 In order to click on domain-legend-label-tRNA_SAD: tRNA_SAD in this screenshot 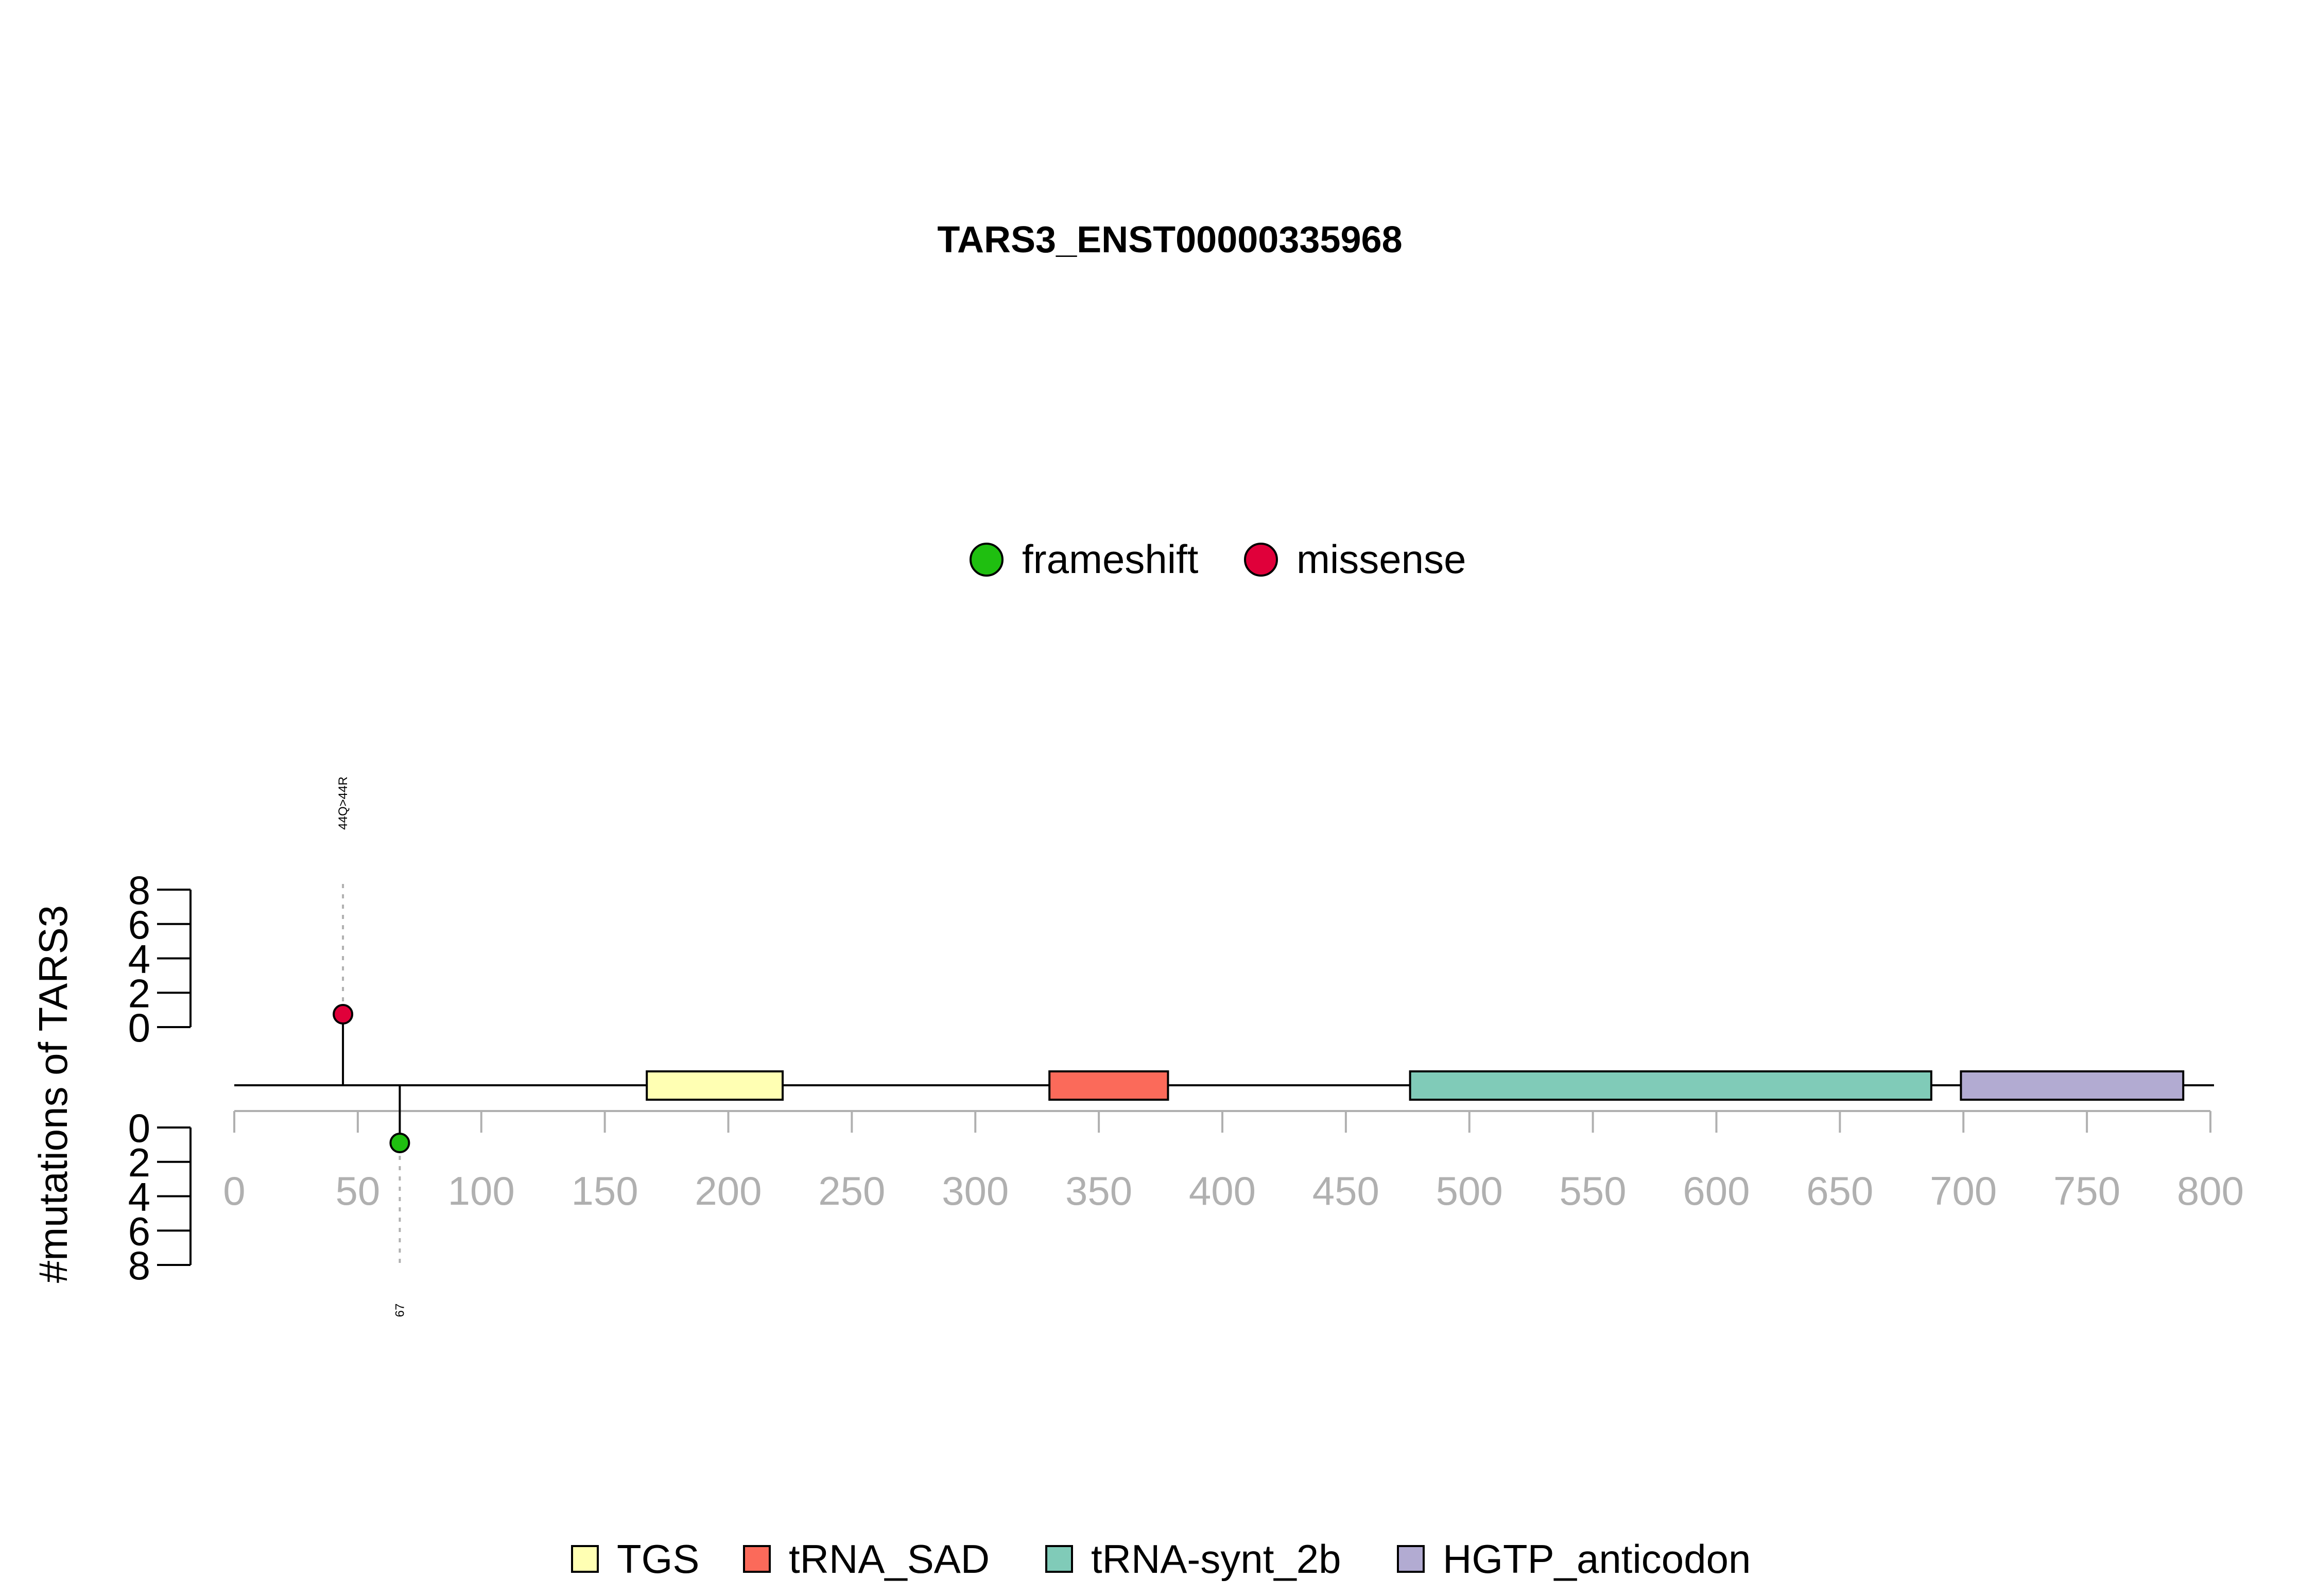, I will do `click(889, 1559)`.